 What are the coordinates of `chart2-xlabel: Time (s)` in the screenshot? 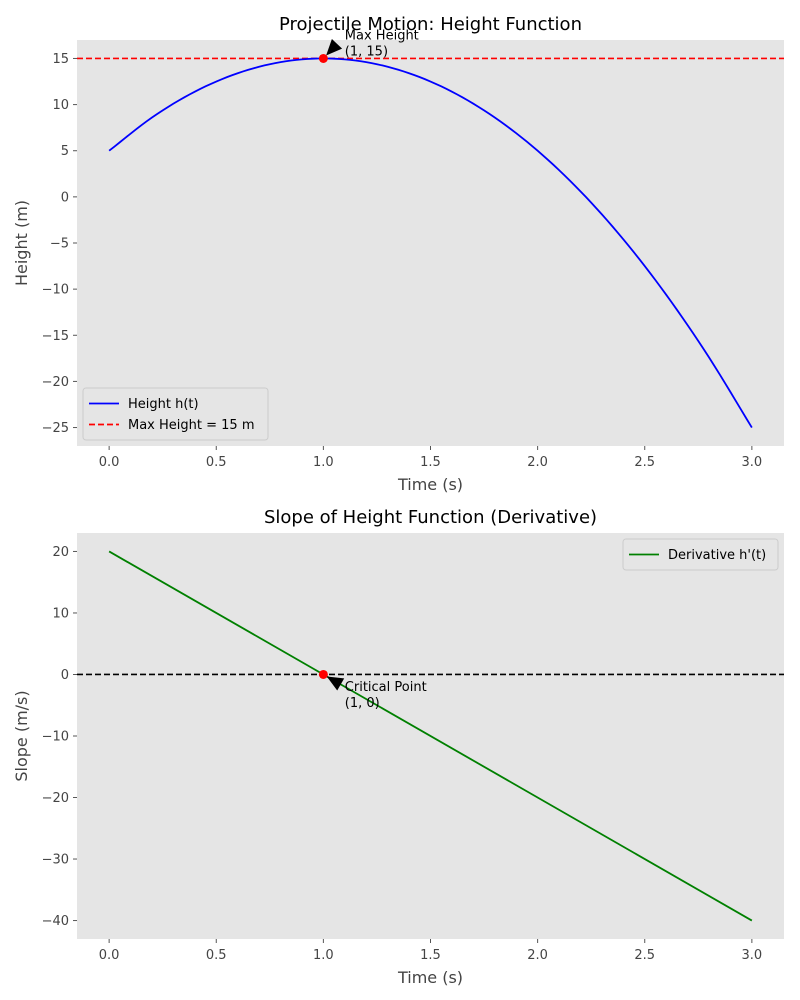 It's located at (430, 977).